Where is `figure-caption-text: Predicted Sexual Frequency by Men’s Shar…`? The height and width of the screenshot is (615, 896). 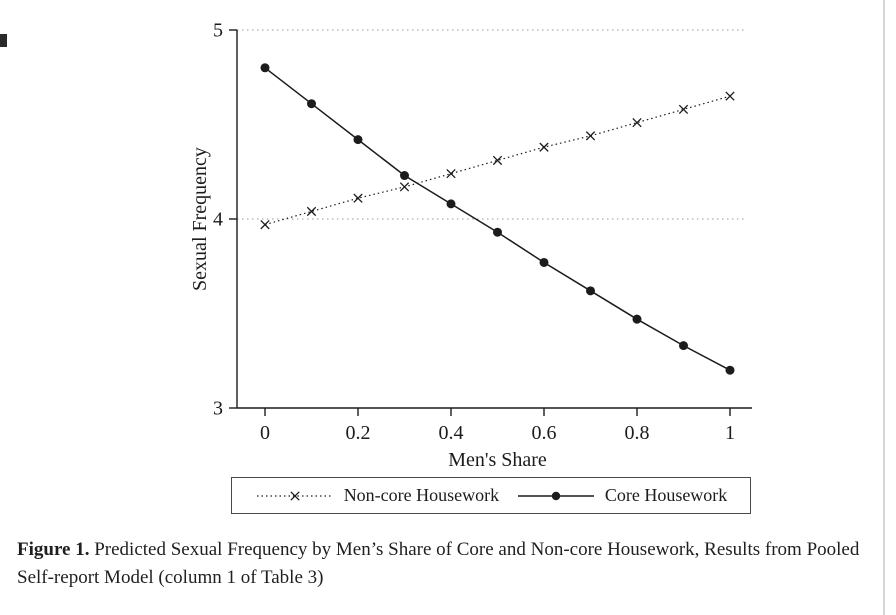 figure-caption-text: Predicted Sexual Frequency by Men’s Shar… is located at coordinates (438, 563).